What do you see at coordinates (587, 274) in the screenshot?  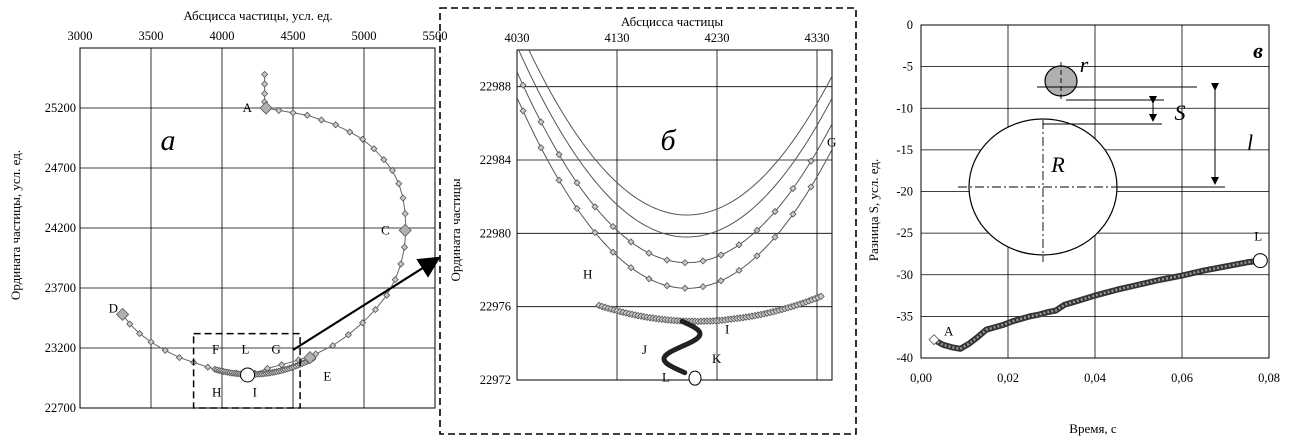 I see `panel-b-point-label: H` at bounding box center [587, 274].